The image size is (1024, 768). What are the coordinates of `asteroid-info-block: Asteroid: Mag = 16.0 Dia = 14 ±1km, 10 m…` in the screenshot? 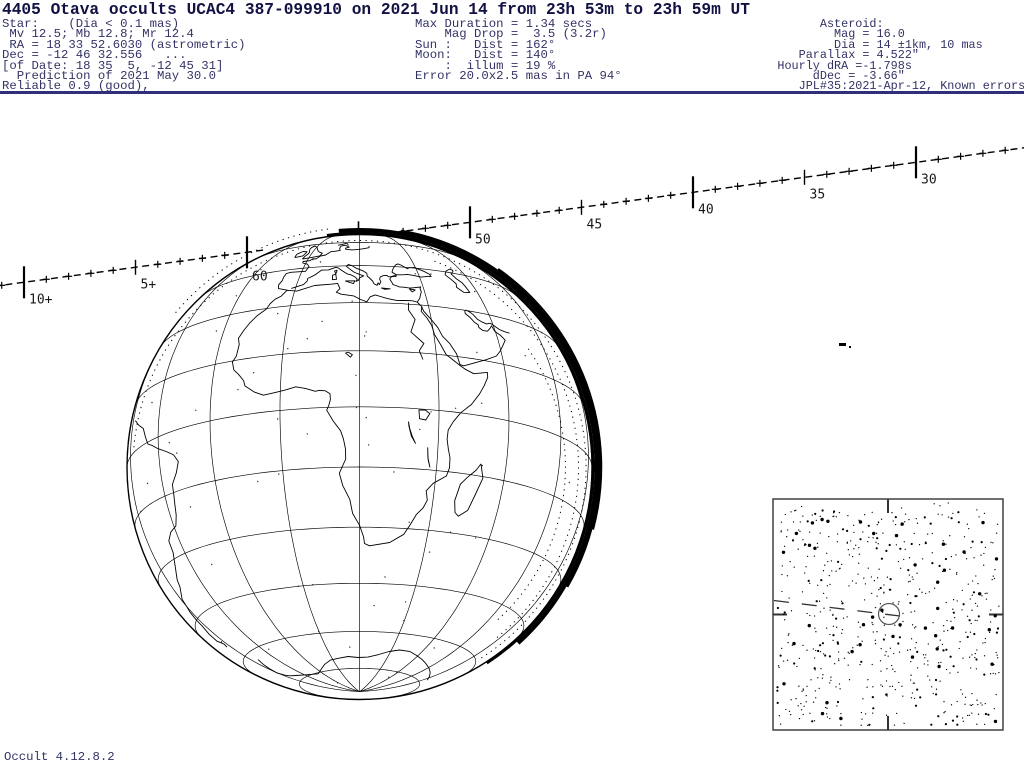 It's located at (900, 55).